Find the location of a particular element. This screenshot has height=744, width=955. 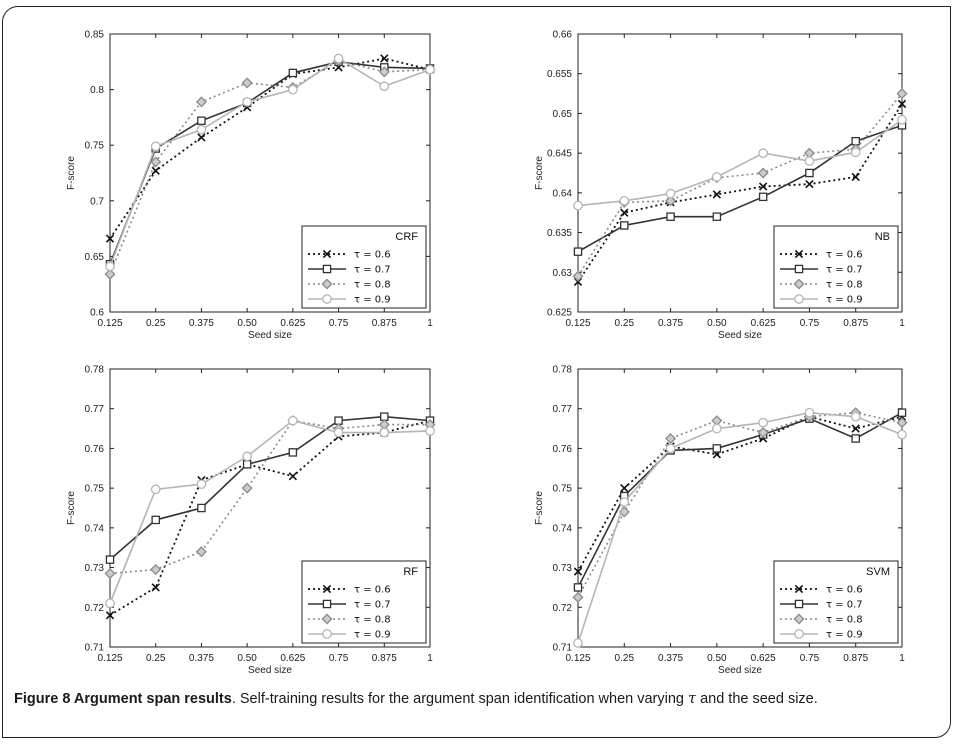

y-tick-label: 0.65 is located at coordinates (563, 114).